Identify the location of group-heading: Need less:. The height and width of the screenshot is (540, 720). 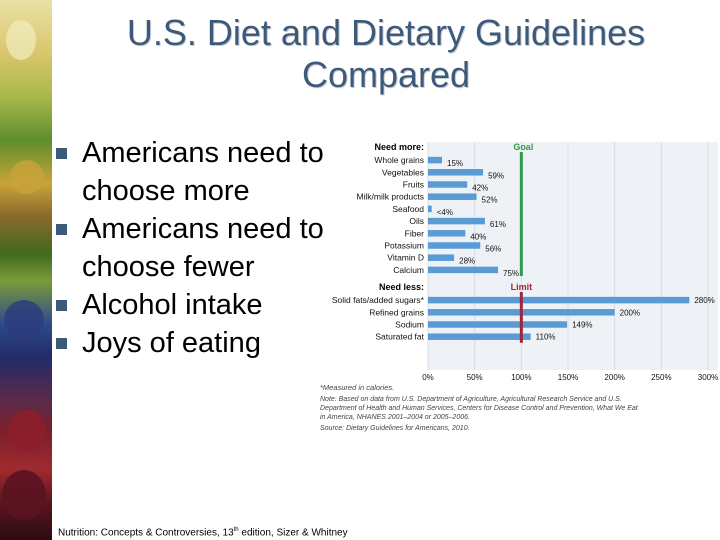
(401, 287).